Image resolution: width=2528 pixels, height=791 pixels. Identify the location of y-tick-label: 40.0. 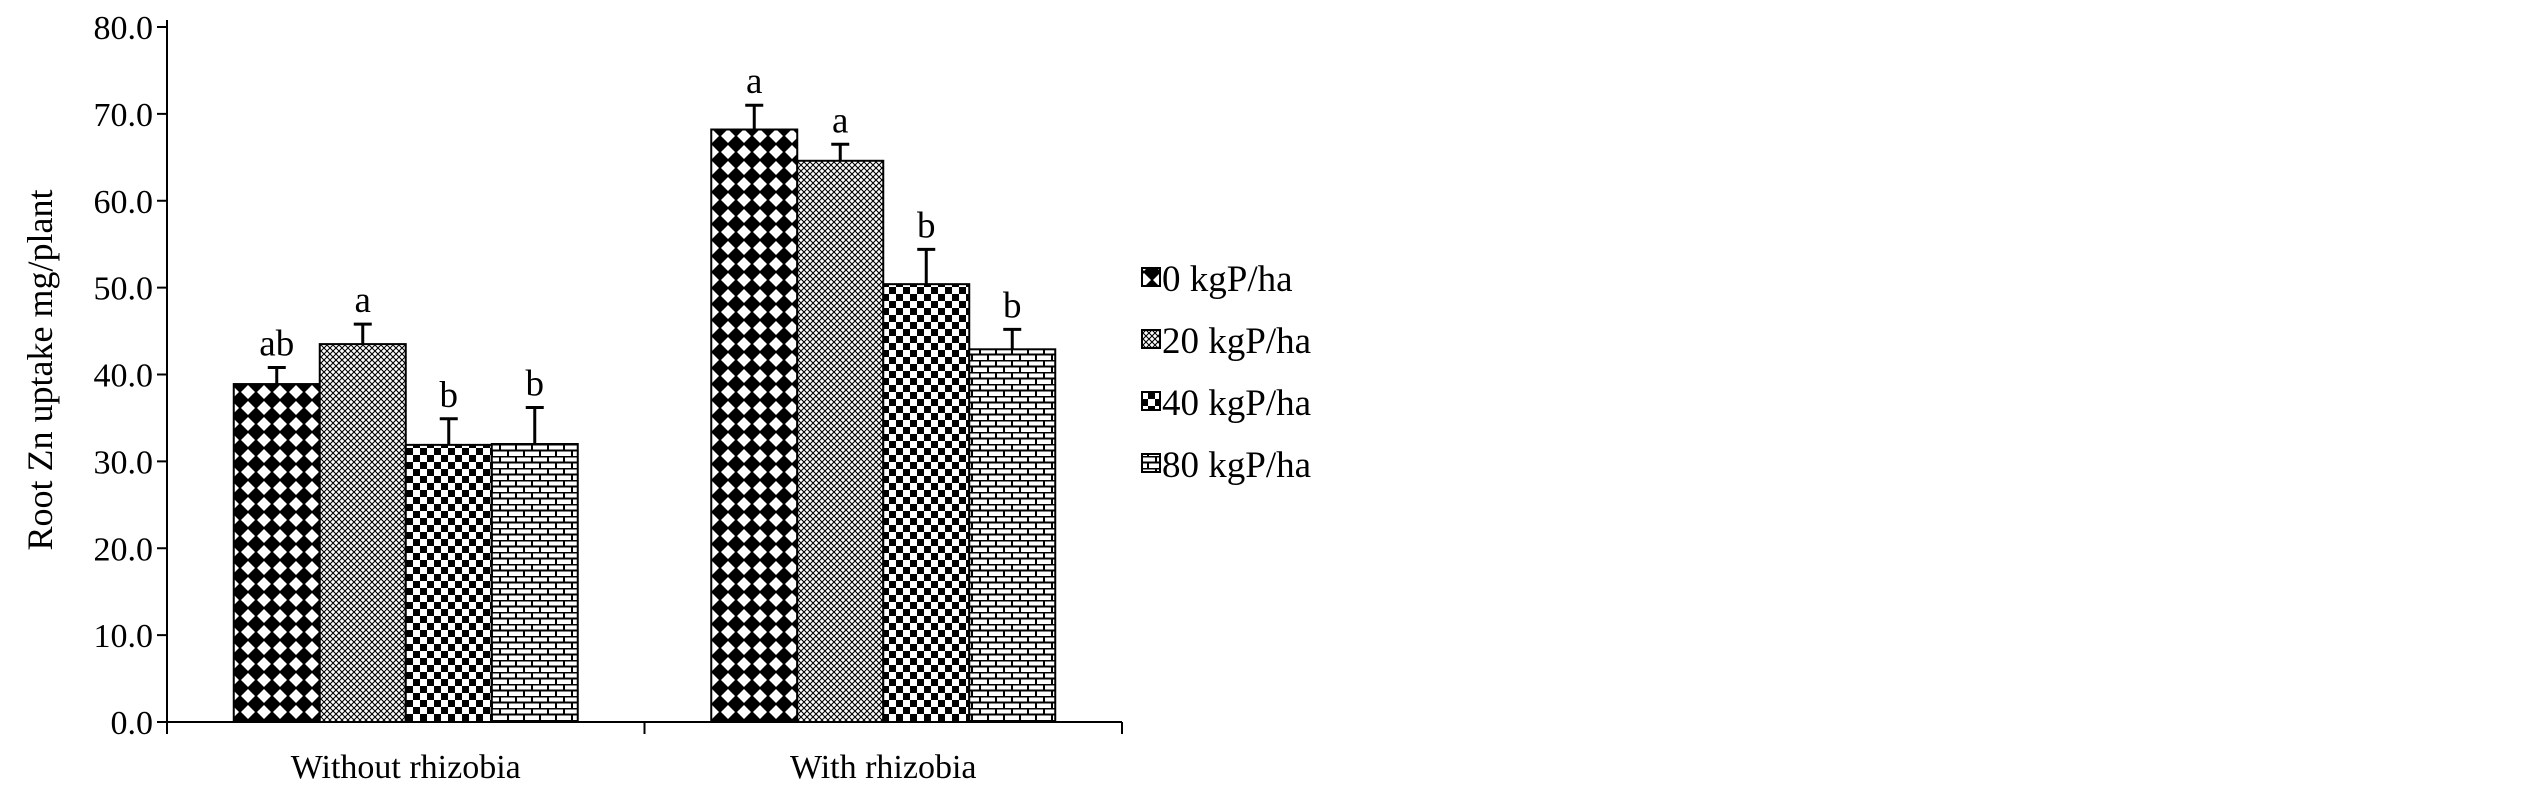
(124, 376).